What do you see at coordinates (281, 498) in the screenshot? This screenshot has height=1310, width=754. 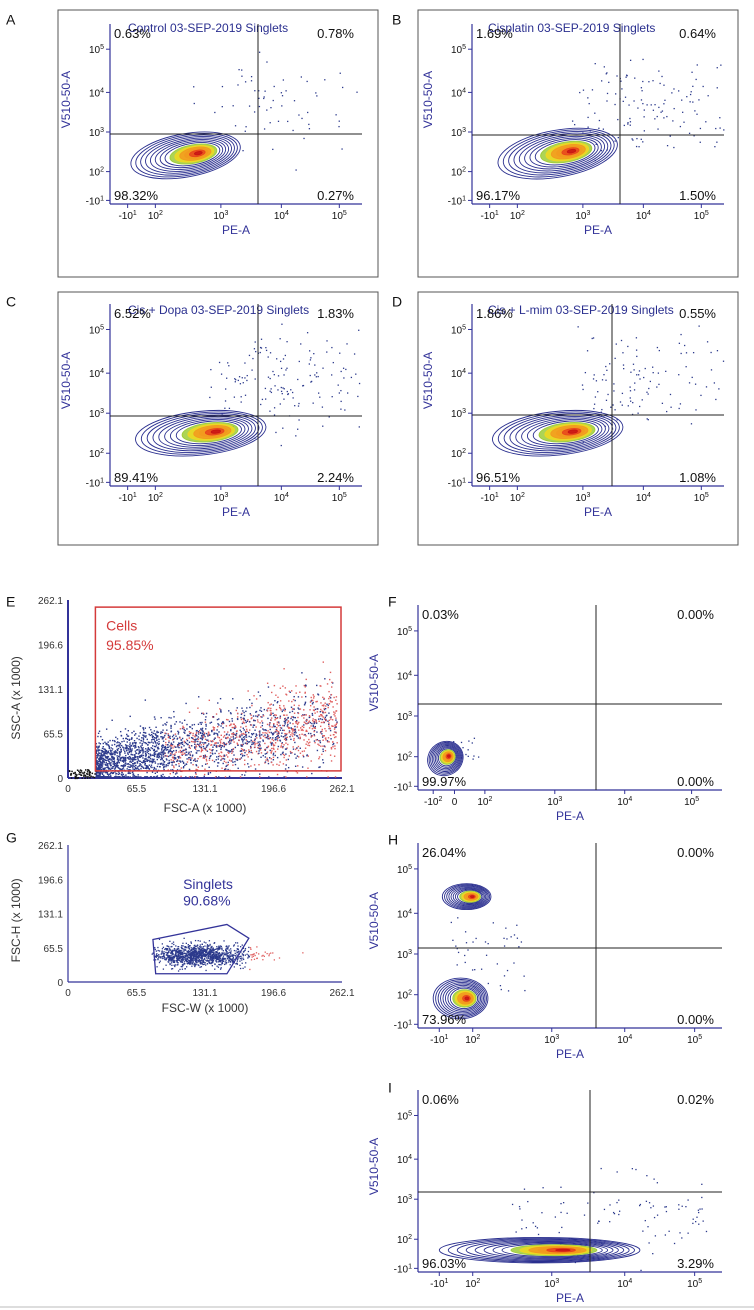 I see `x-tick-label: 104` at bounding box center [281, 498].